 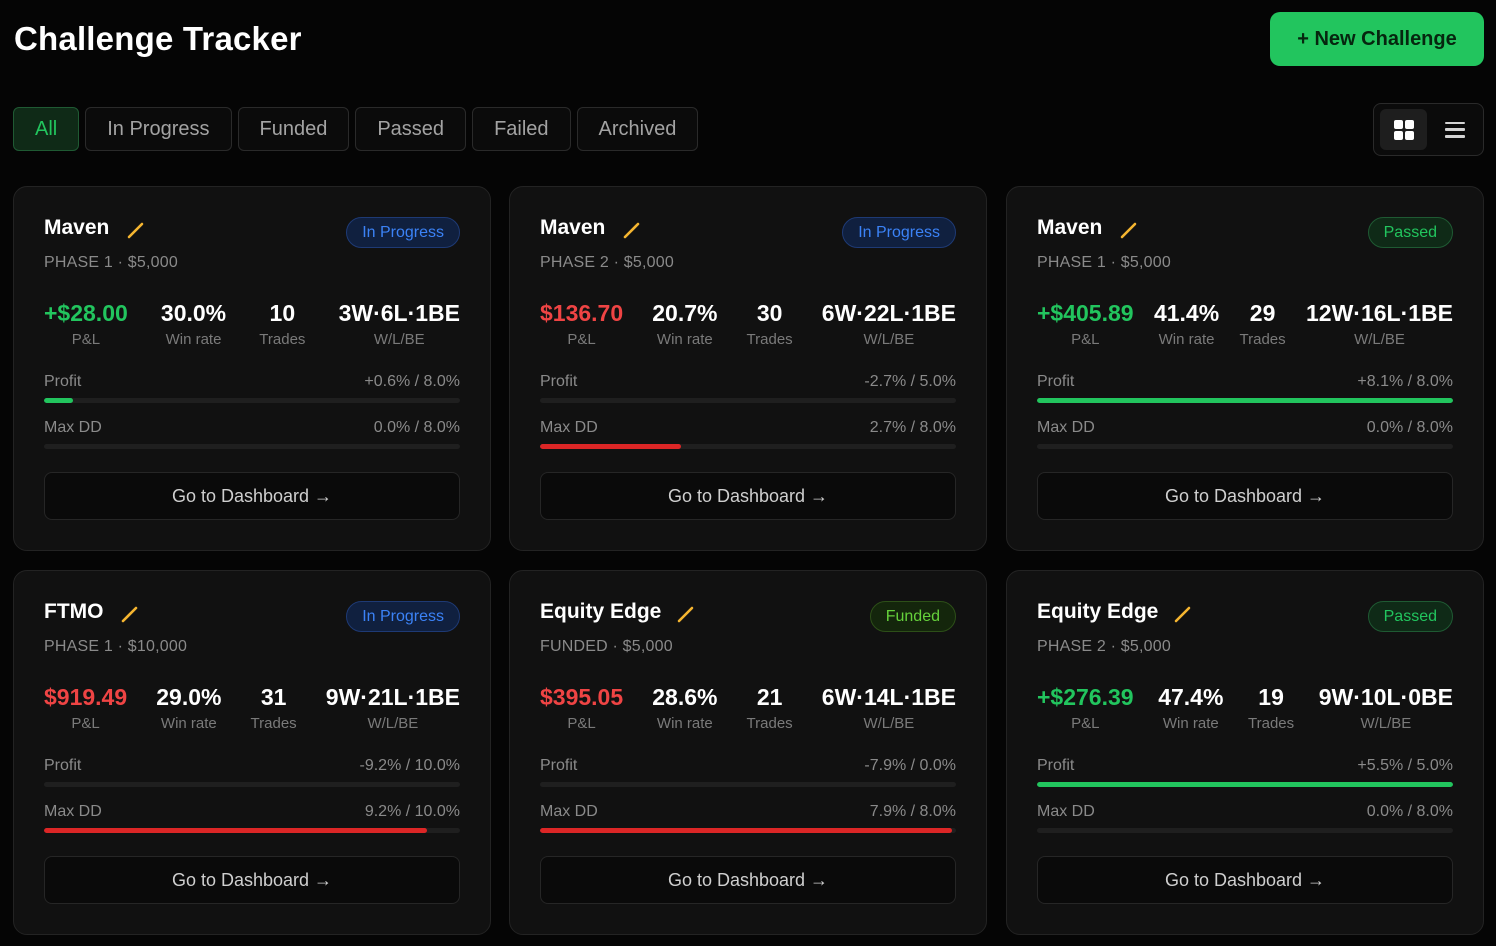 I want to click on stat-win-rate: 20.7% Win rate, so click(x=684, y=324).